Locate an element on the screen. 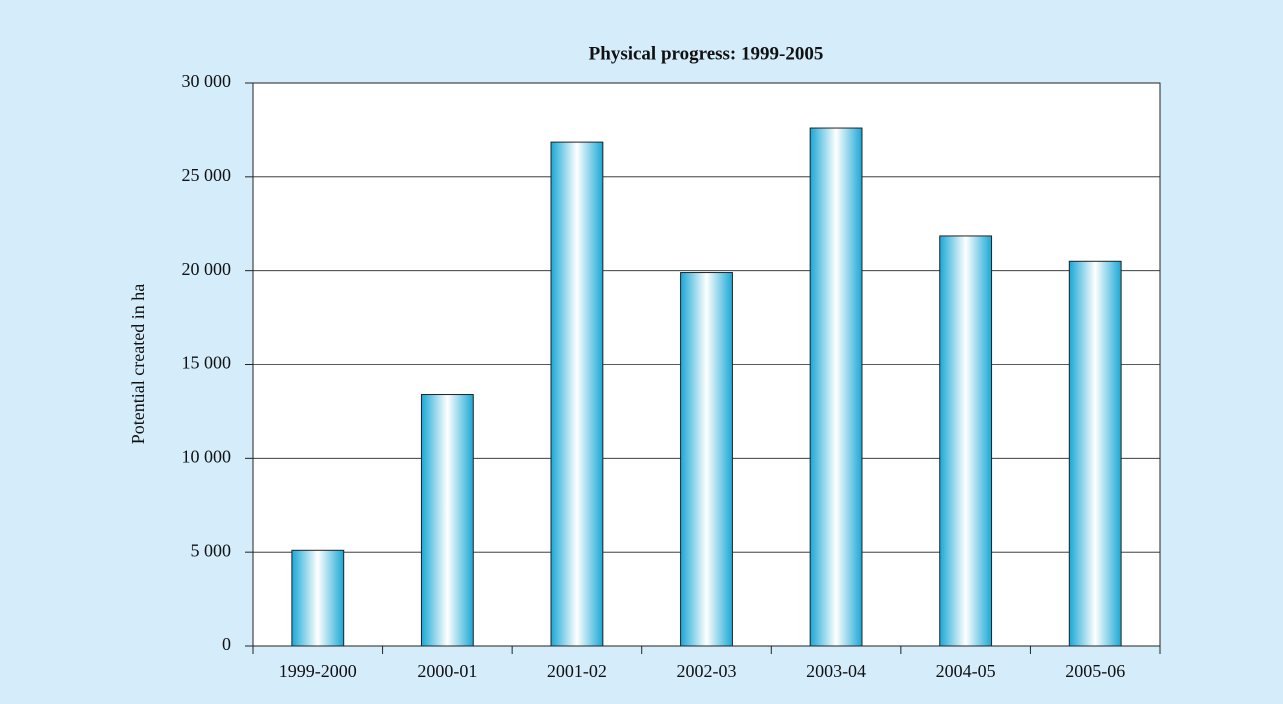 This screenshot has width=1283, height=704. x-tick-label: 2002-03 is located at coordinates (707, 671).